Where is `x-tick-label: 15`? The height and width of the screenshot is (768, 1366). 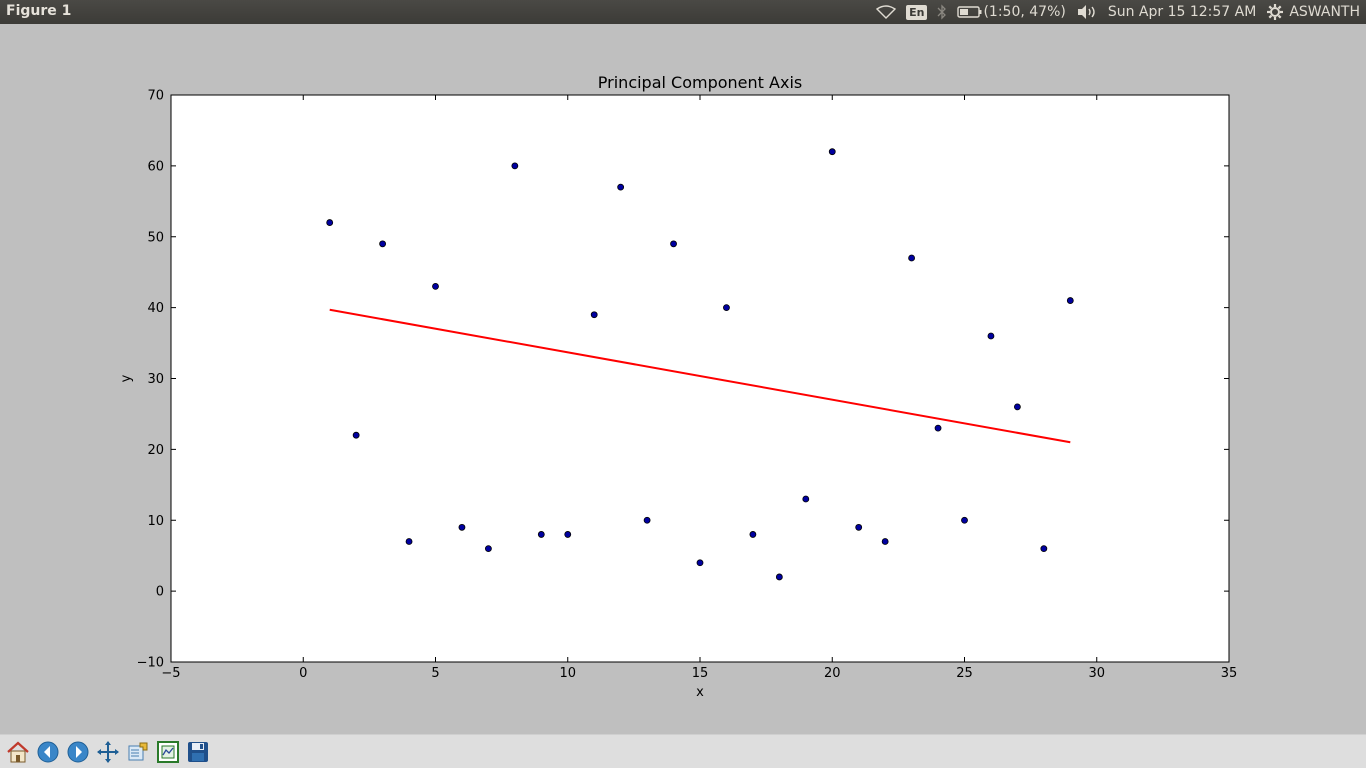
x-tick-label: 15 is located at coordinates (700, 673).